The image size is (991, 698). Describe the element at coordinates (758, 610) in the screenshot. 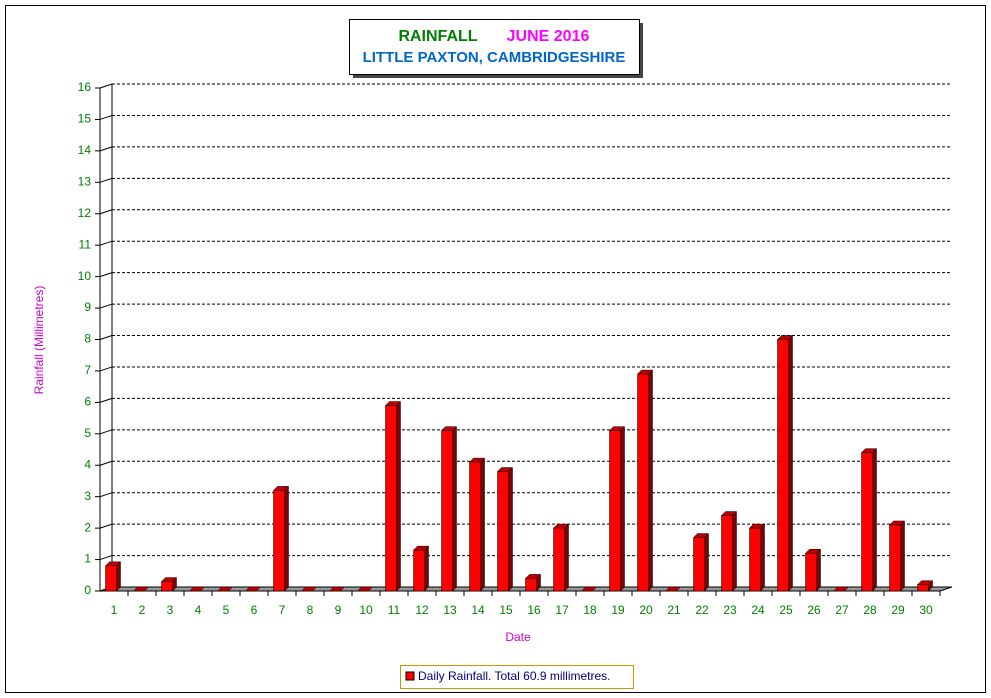

I see `x-tick-label: 24` at that location.